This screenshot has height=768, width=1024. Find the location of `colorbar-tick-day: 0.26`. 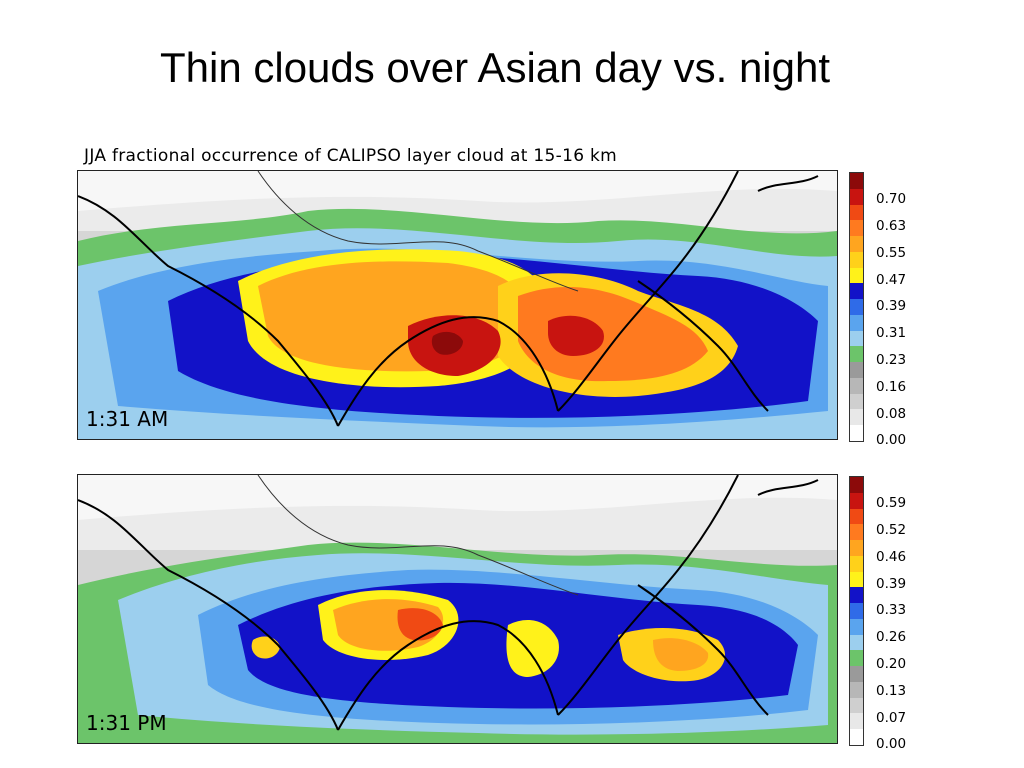

colorbar-tick-day: 0.26 is located at coordinates (891, 637).